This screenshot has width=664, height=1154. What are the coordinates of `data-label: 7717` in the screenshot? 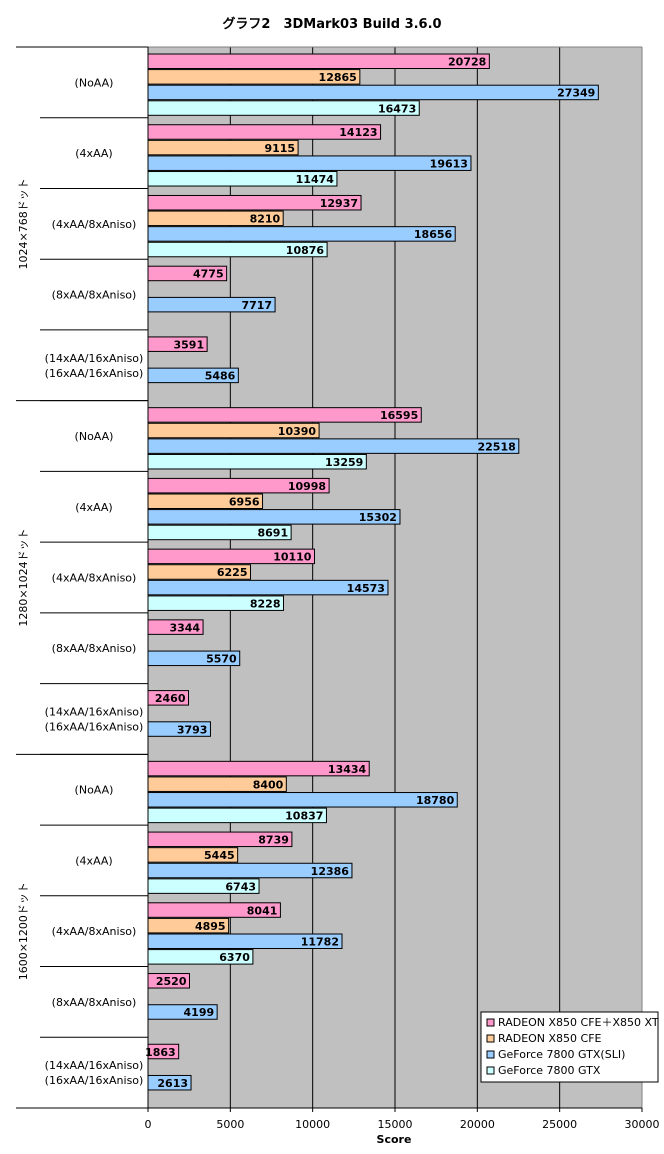 It's located at (256, 305).